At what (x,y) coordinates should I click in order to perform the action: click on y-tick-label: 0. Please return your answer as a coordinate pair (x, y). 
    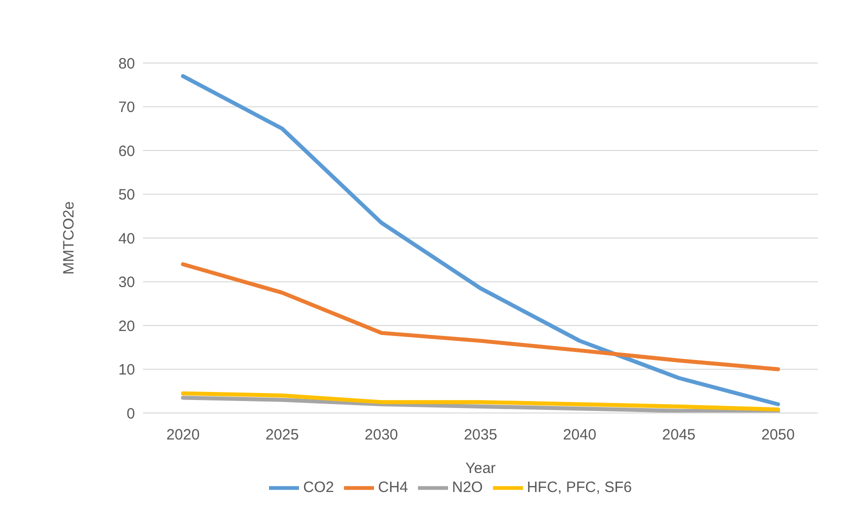
    Looking at the image, I should click on (130, 413).